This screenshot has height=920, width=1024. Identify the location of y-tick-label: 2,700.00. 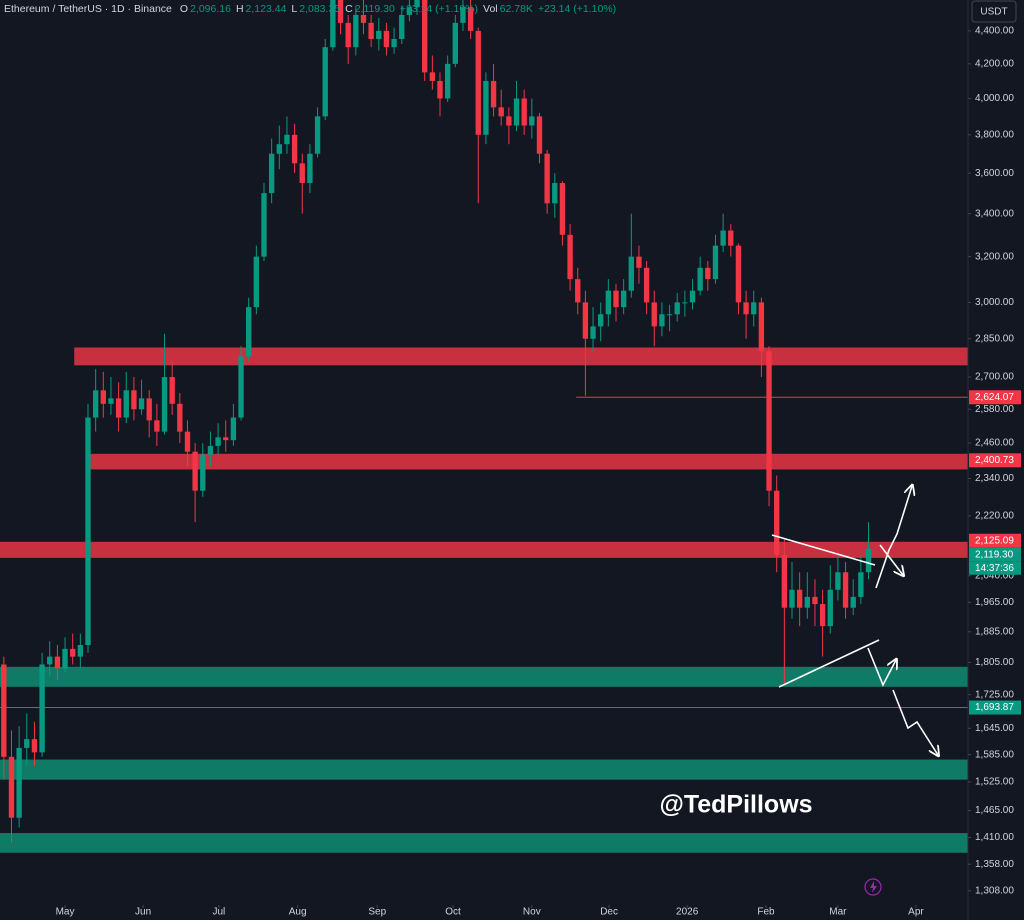
(994, 377).